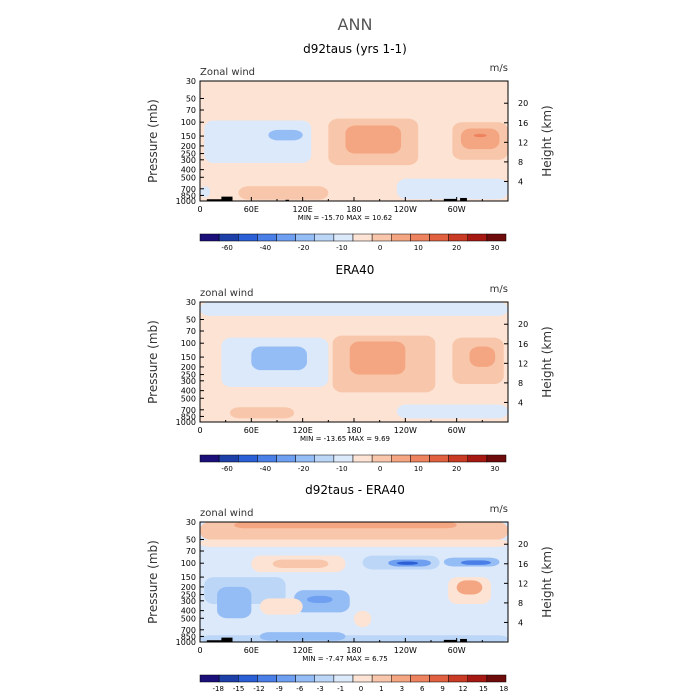  I want to click on colorbar-label: -40, so click(265, 469).